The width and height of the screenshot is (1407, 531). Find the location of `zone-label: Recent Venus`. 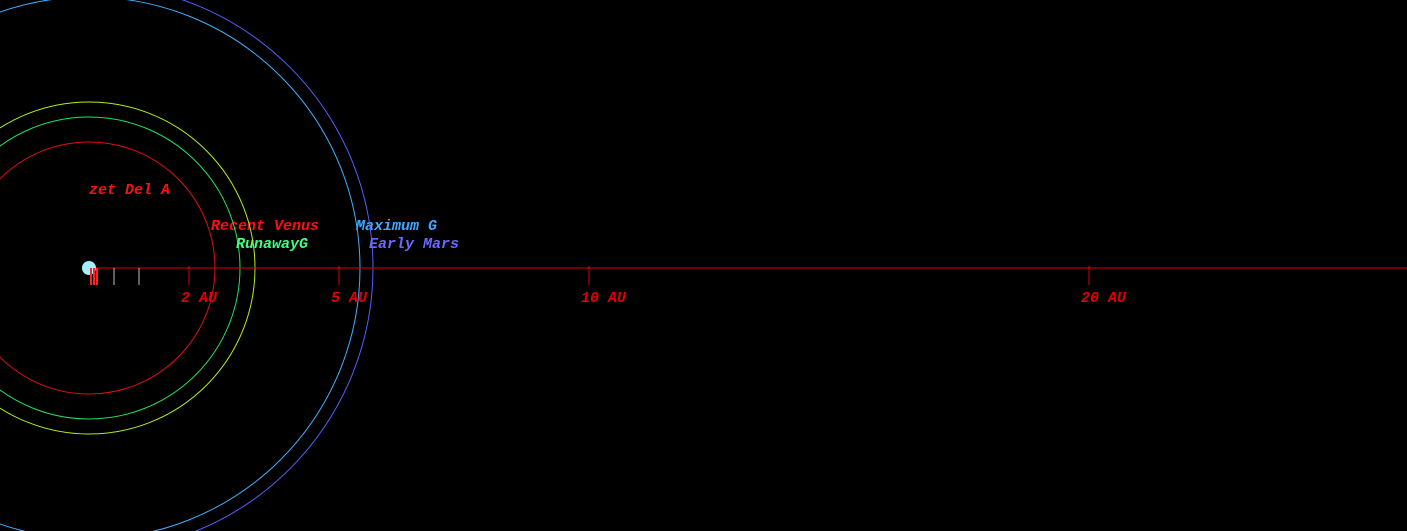

zone-label: Recent Venus is located at coordinates (265, 226).